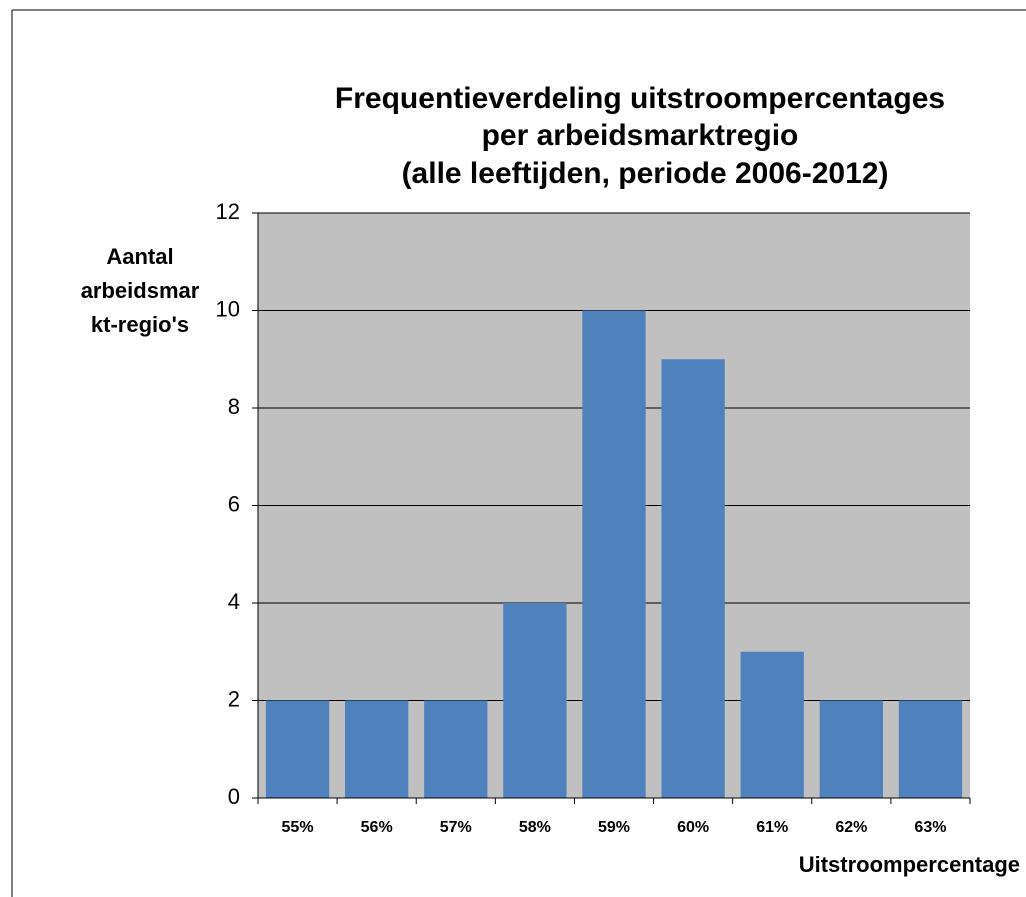 Image resolution: width=1026 pixels, height=897 pixels. I want to click on x-tick-label: 61%, so click(772, 827).